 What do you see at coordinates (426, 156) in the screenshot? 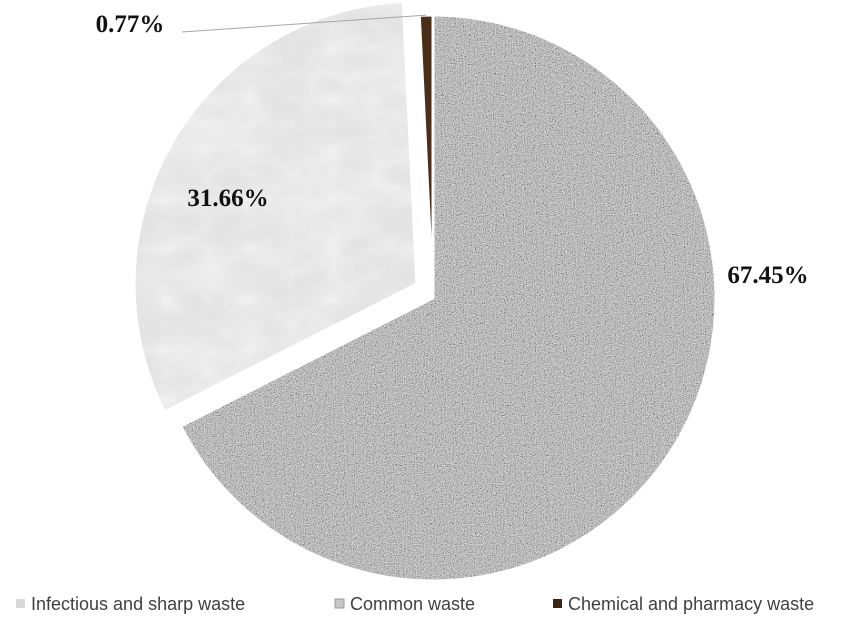
I see `pie-slice-chemical-and-pharmacy-waste` at bounding box center [426, 156].